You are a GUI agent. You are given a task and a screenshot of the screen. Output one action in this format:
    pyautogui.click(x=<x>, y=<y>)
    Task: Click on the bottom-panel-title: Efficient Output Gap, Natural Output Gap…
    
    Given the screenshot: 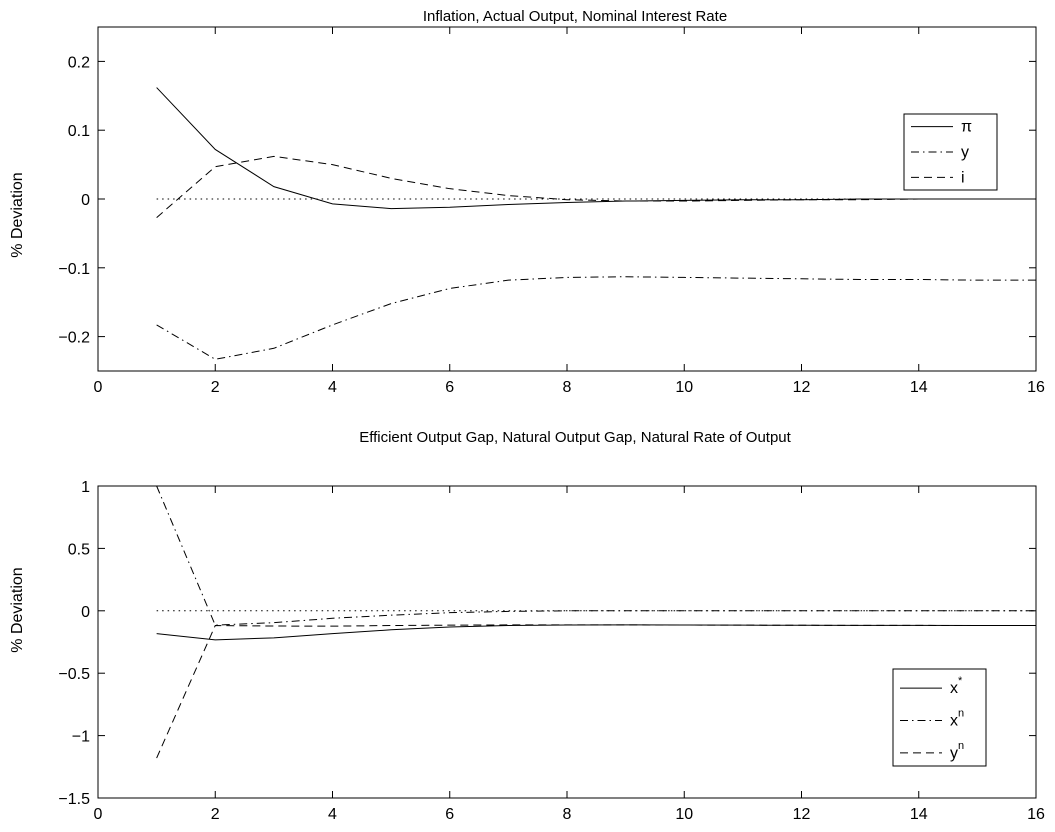 What is the action you would take?
    pyautogui.click(x=575, y=437)
    